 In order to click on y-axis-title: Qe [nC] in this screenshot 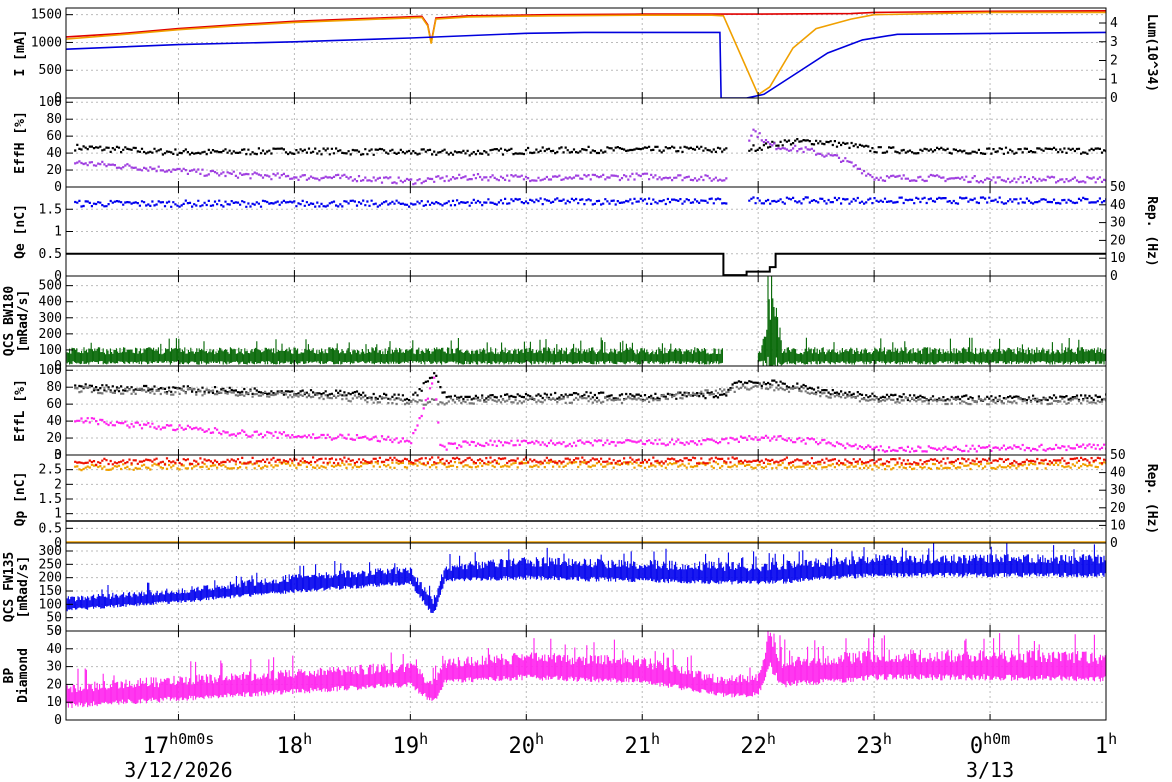, I will do `click(20, 231)`.